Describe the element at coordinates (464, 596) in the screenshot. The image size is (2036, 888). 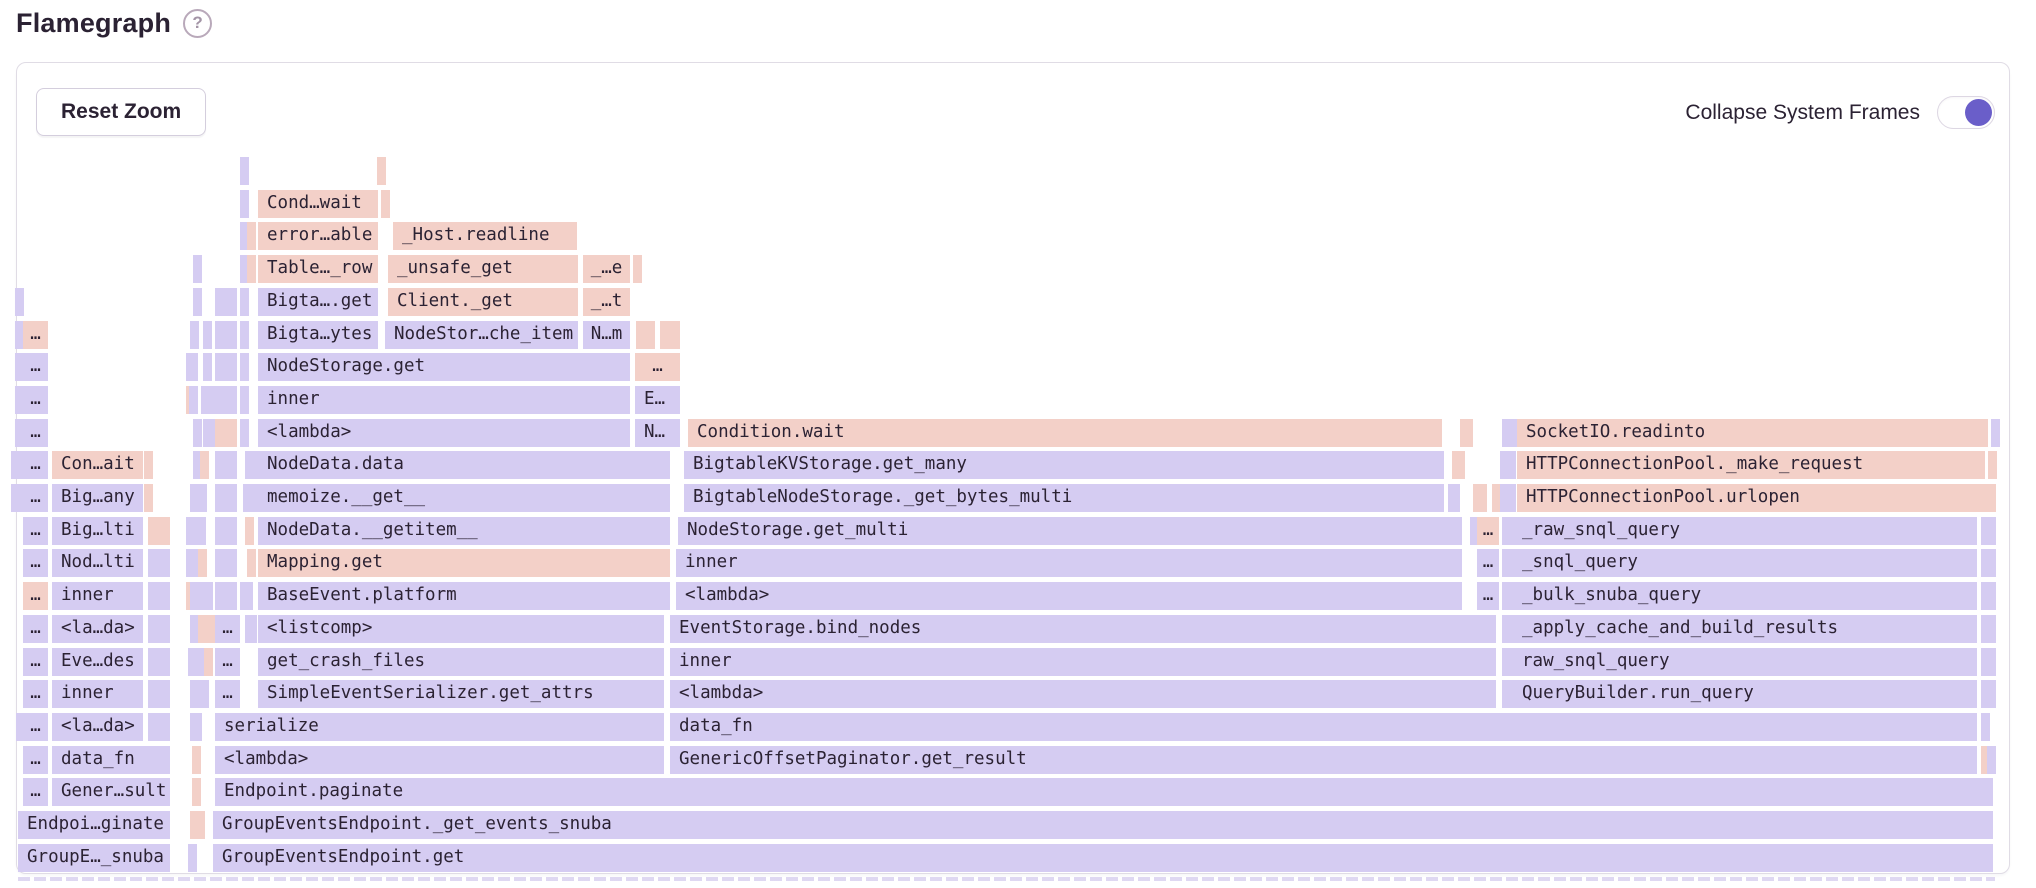
I see `flamegraph-frame: BaseEvent.platform` at that location.